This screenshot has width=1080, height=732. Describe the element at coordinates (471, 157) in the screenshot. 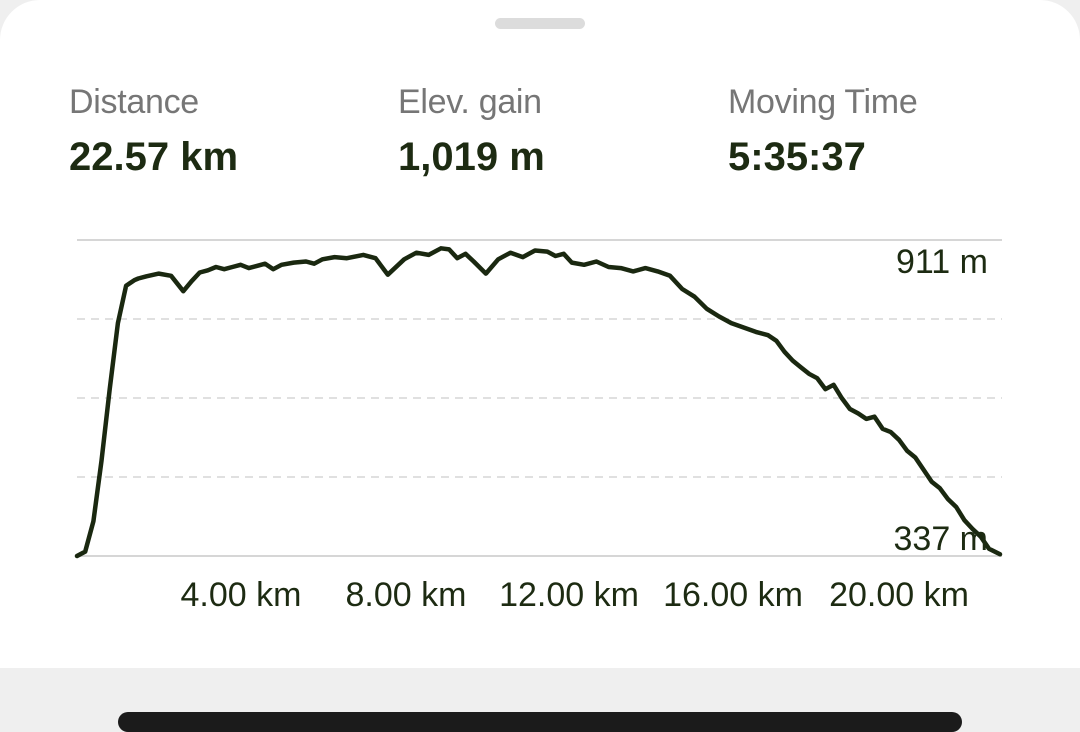

I see `elev-gain-value: 1,019 m` at that location.